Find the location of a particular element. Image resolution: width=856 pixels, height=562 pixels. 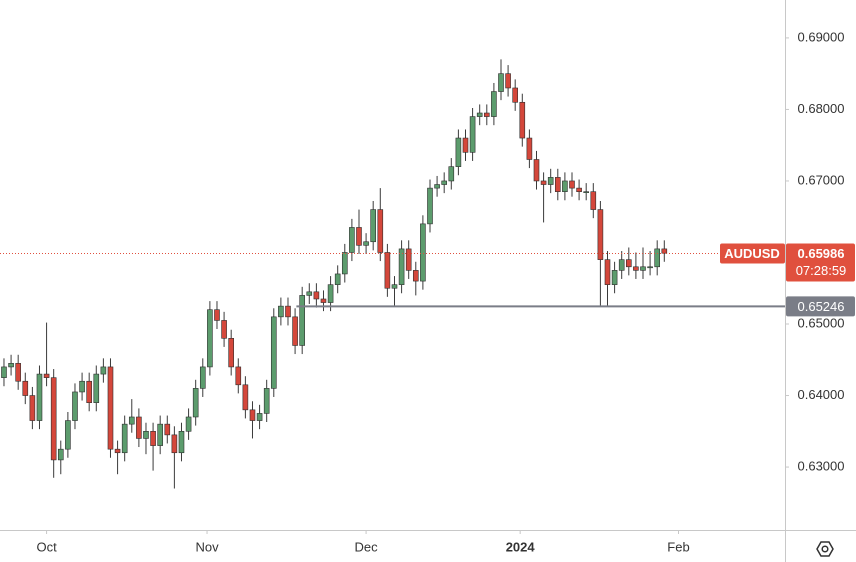

x-tick-label: Oct is located at coordinates (46, 546).